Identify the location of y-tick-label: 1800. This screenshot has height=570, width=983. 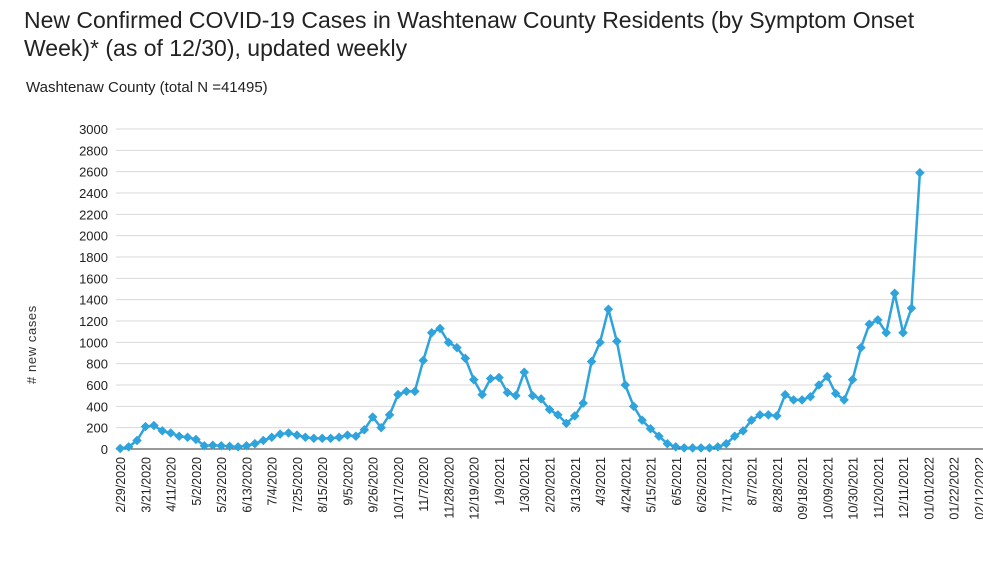
(93, 257).